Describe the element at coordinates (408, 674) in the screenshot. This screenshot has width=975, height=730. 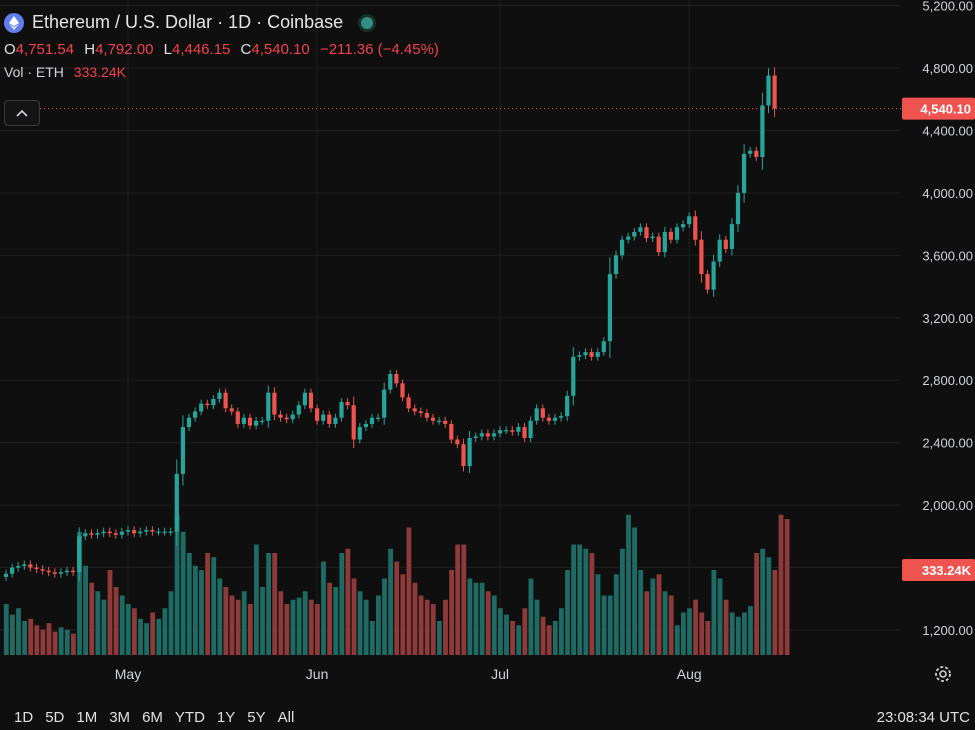
I see `time-scale: May Jun Jul Aug` at that location.